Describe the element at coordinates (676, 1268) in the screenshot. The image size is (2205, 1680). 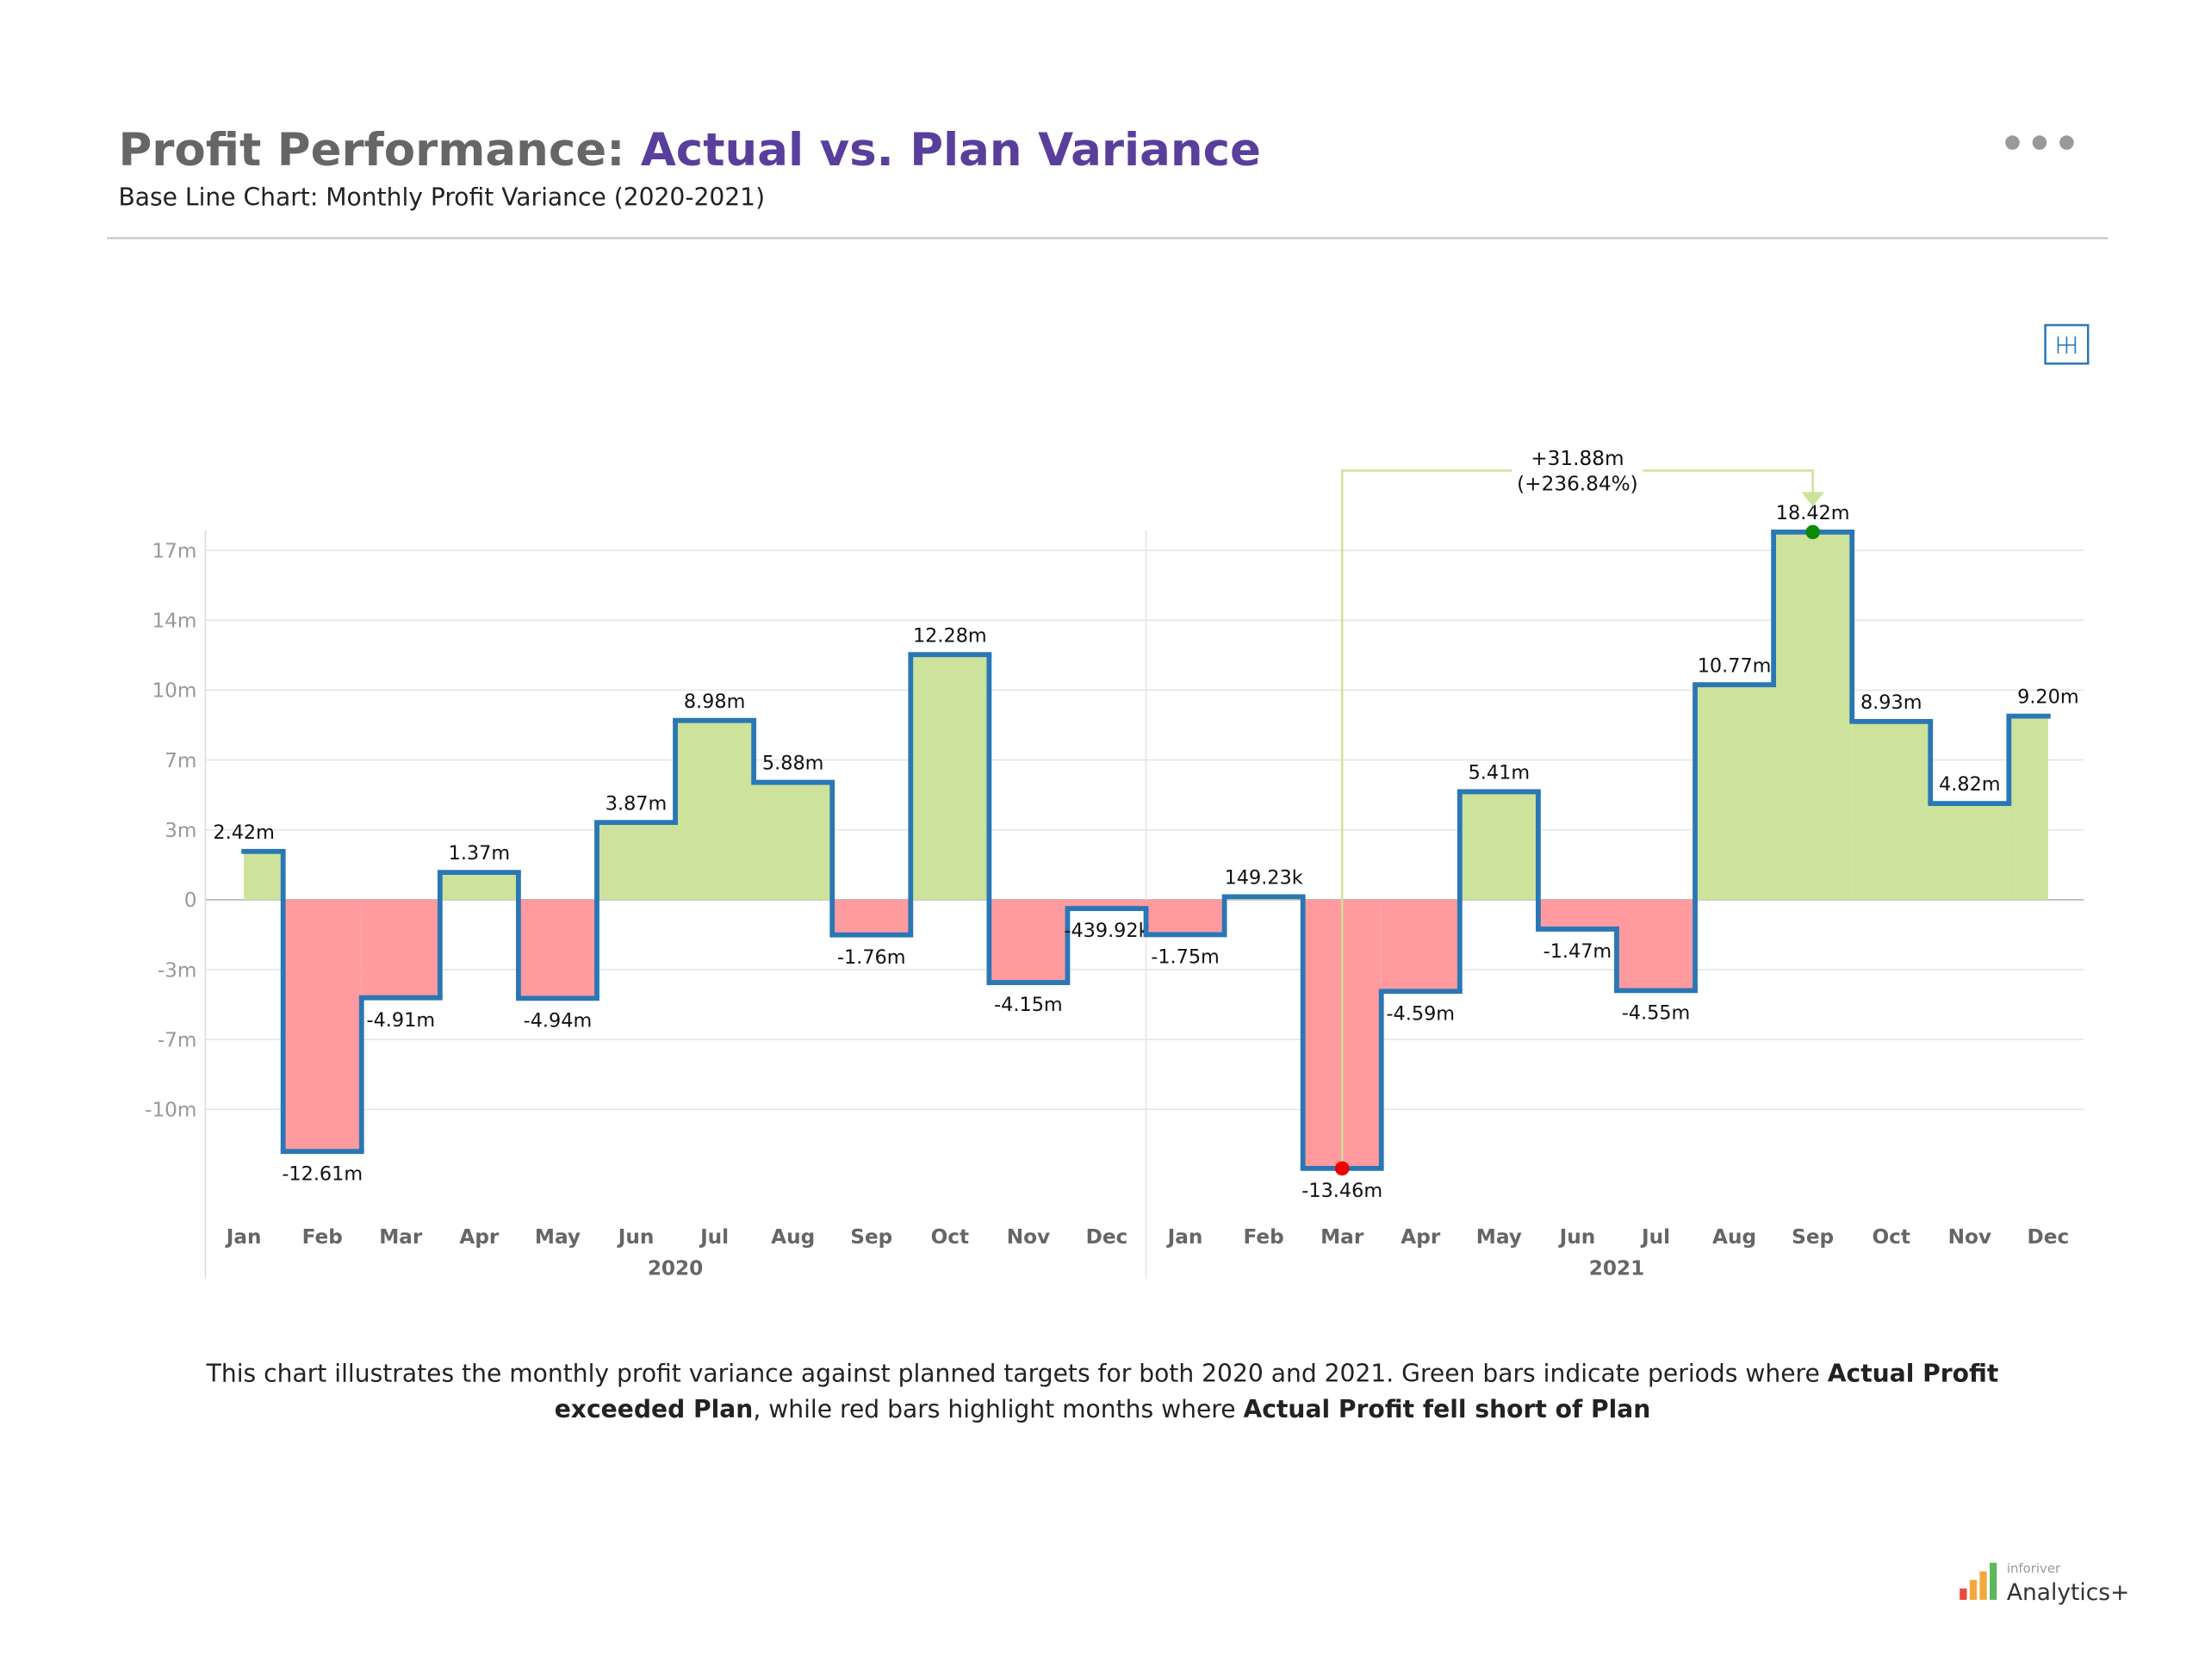
I see `year-label: 2020` at that location.